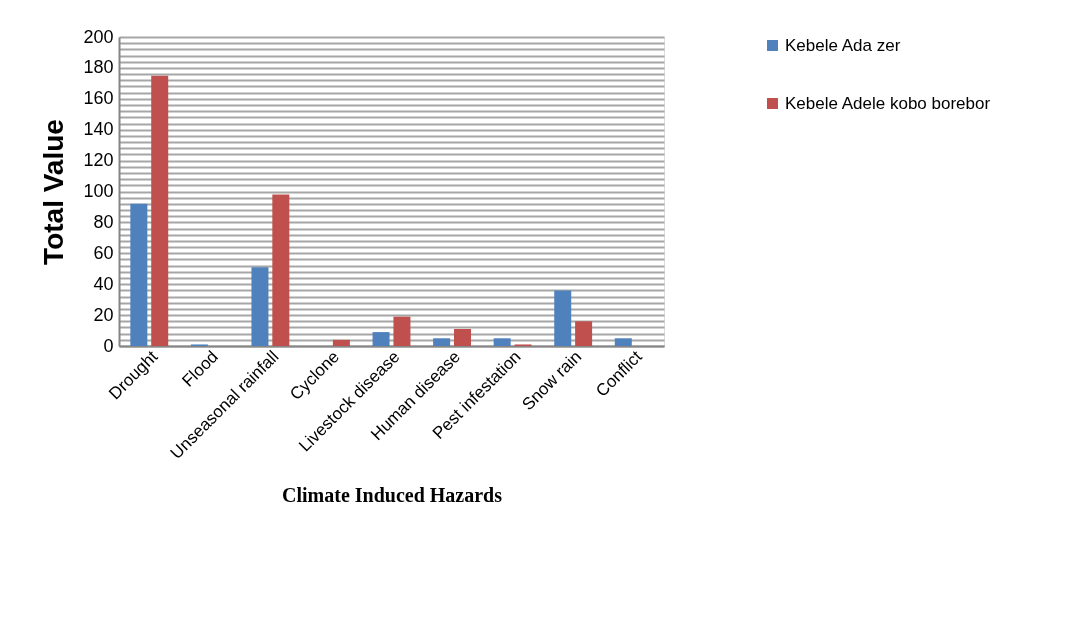 The image size is (1092, 620). What do you see at coordinates (888, 103) in the screenshot?
I see `legend-label: Kebele Adele kobo borebor` at bounding box center [888, 103].